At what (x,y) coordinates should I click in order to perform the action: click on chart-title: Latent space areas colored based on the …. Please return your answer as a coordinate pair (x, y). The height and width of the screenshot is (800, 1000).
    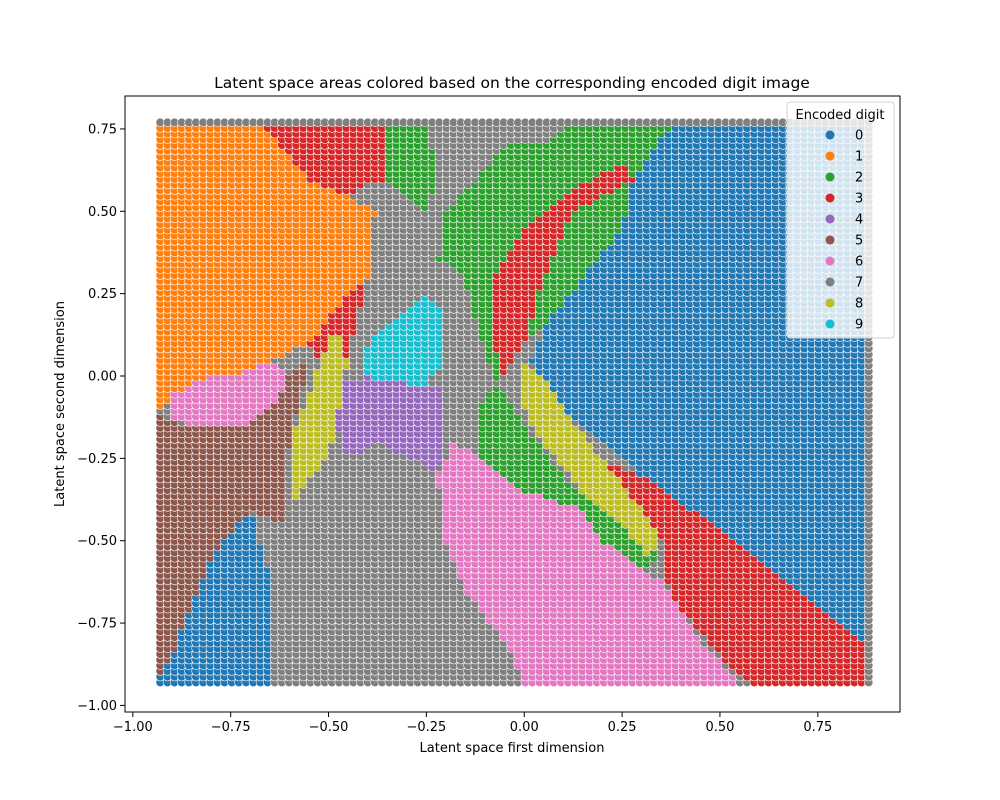
    Looking at the image, I should click on (512, 83).